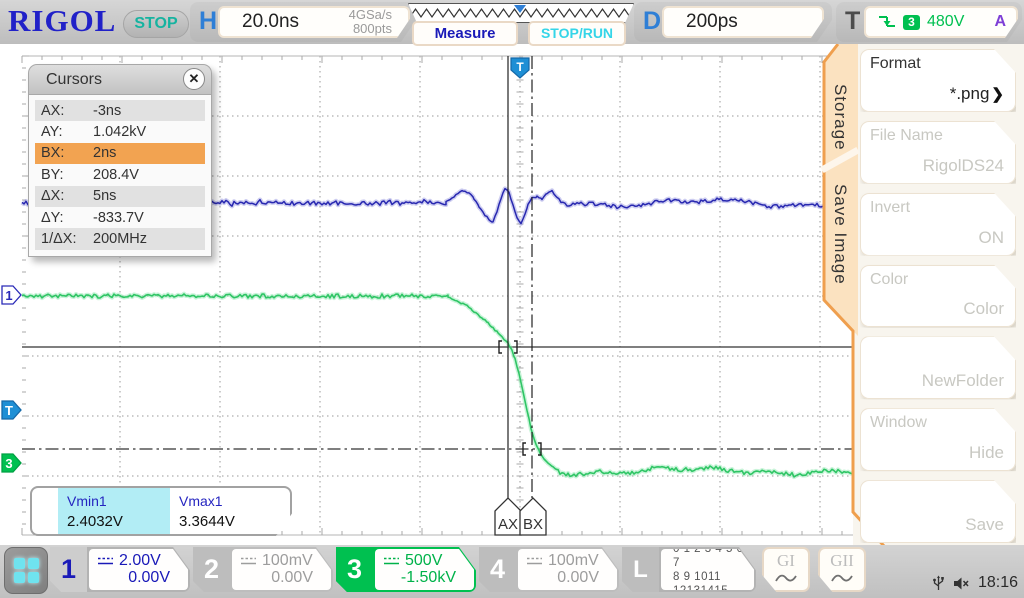 This screenshot has width=1024, height=598. Describe the element at coordinates (53, 153) in the screenshot. I see `cursor-readout-label: BX:` at that location.